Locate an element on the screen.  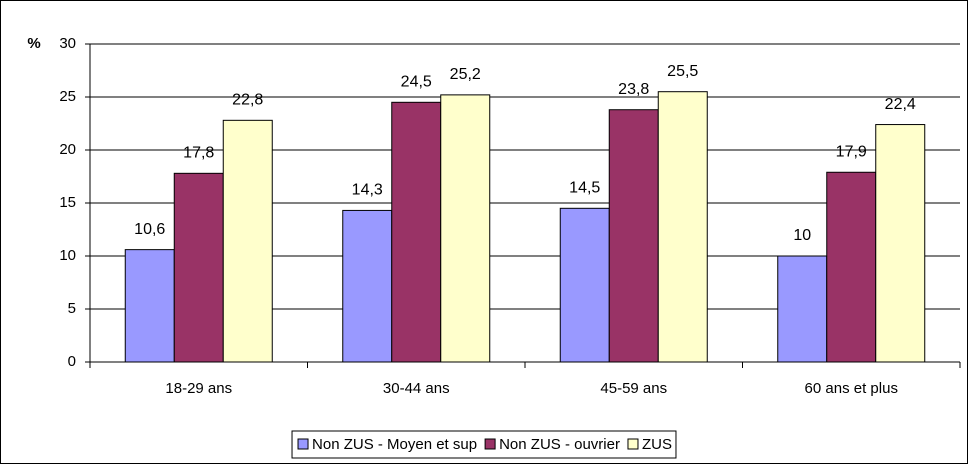
data-label: 10,6 is located at coordinates (149, 229).